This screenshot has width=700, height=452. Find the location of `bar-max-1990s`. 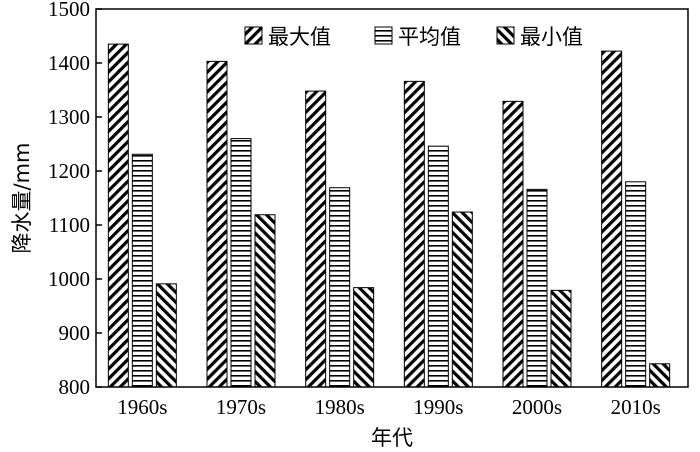

bar-max-1990s is located at coordinates (414, 234).